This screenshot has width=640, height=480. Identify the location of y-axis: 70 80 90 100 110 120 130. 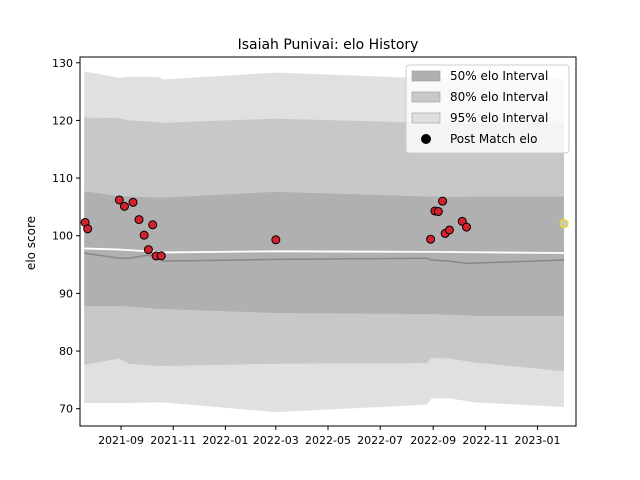
(66, 236).